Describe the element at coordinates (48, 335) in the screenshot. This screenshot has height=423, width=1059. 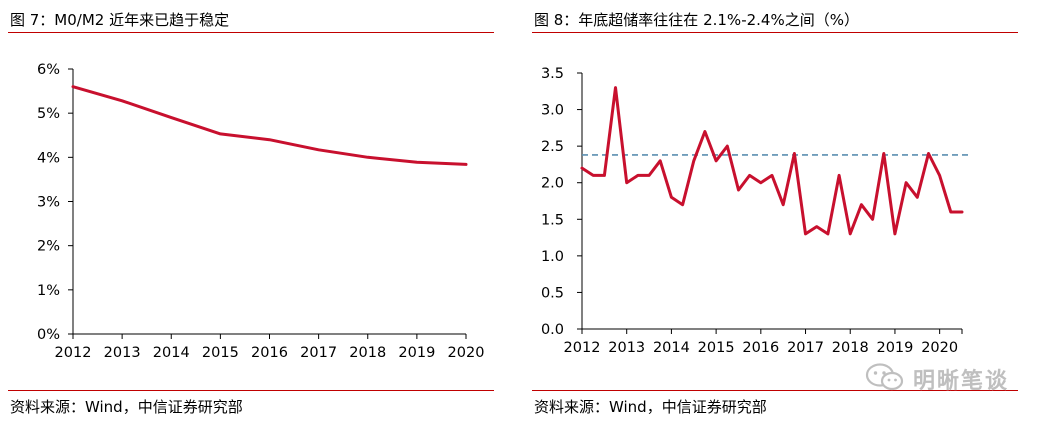
I see `y-tick-label: 0%` at that location.